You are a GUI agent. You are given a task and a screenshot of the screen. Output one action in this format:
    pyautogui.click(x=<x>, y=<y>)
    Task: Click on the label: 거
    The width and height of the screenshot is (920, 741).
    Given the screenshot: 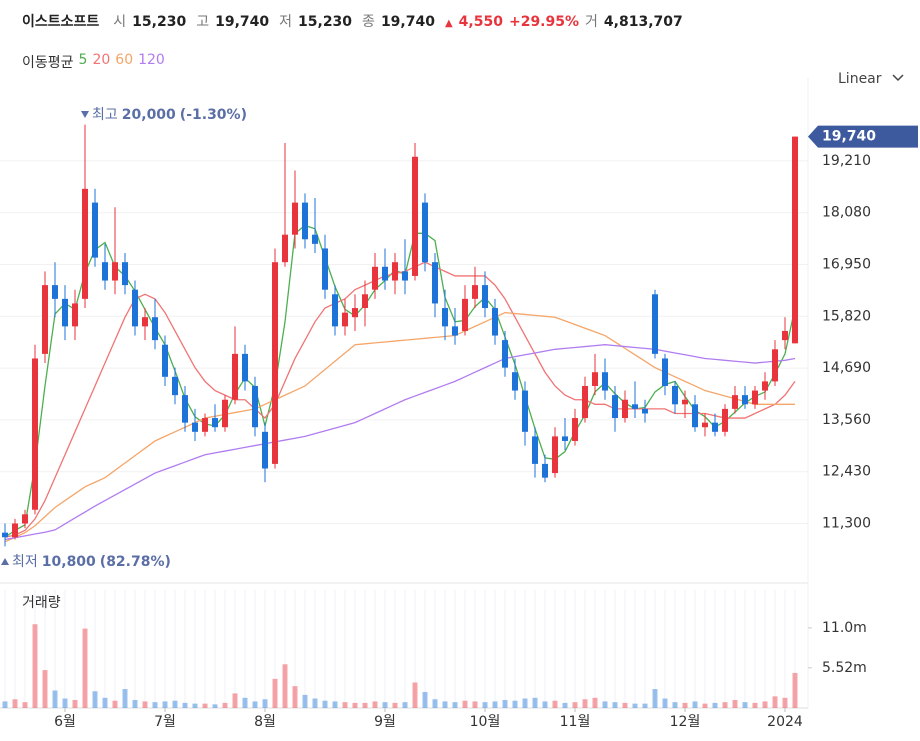 What is the action you would take?
    pyautogui.click(x=591, y=22)
    